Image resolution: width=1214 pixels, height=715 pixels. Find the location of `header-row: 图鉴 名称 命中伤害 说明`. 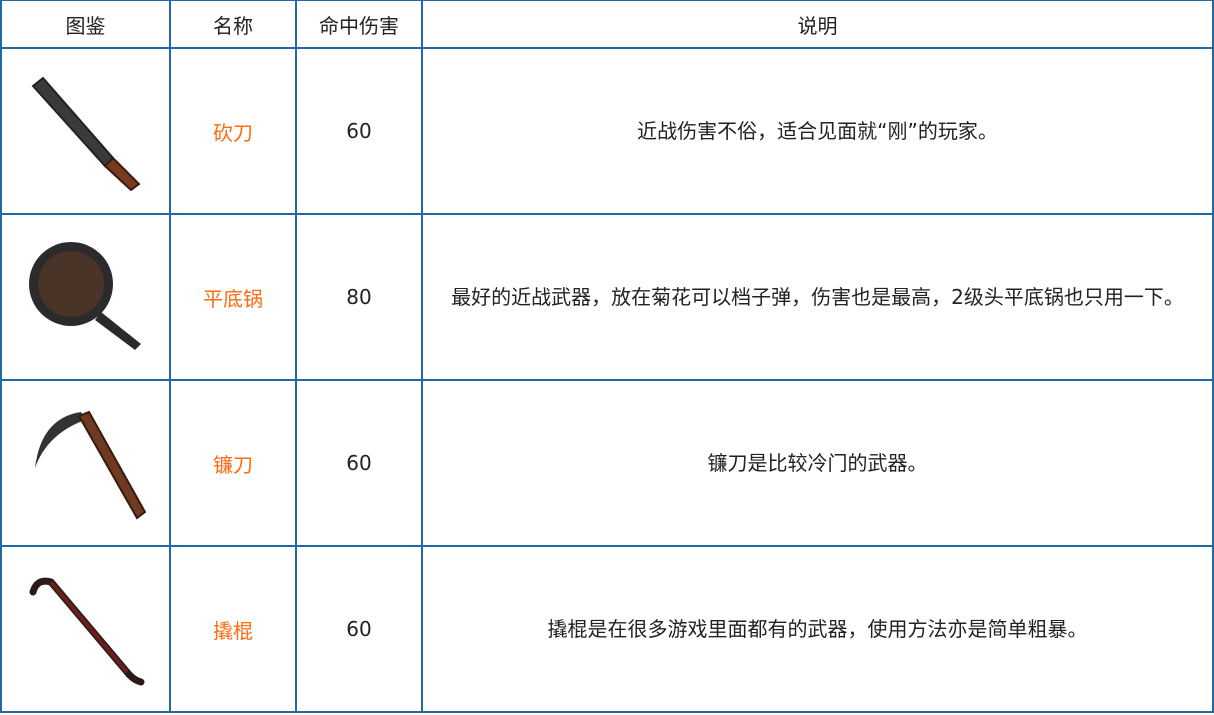

header-row: 图鉴 名称 命中伤害 说明 is located at coordinates (607, 24).